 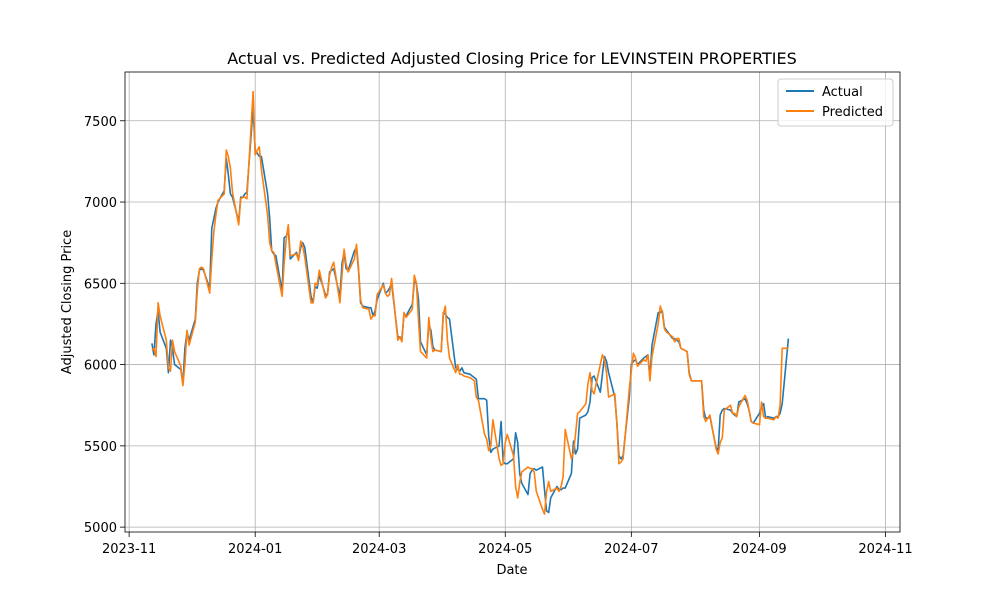 What do you see at coordinates (505, 549) in the screenshot?
I see `x-tick-label: 2024-05` at bounding box center [505, 549].